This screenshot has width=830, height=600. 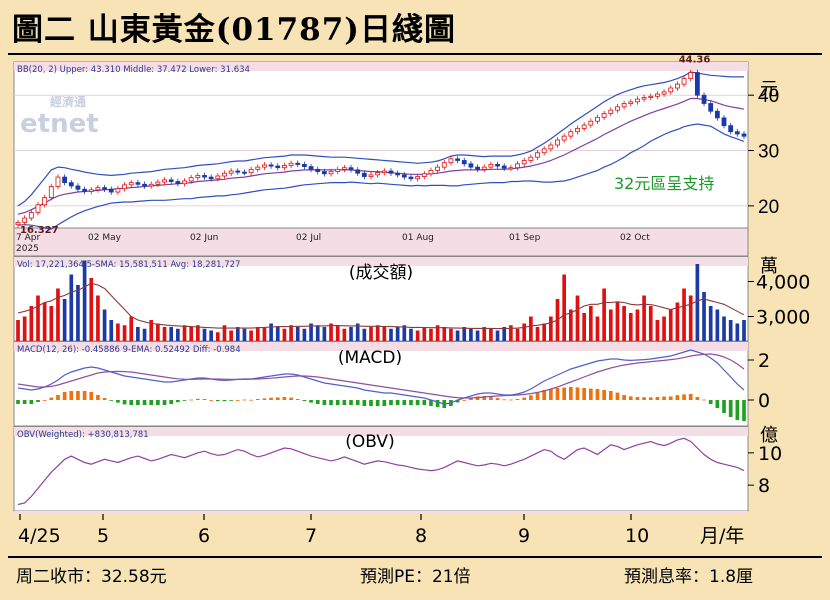 What do you see at coordinates (381, 273) in the screenshot?
I see `volume-title: (成交額)` at bounding box center [381, 273].